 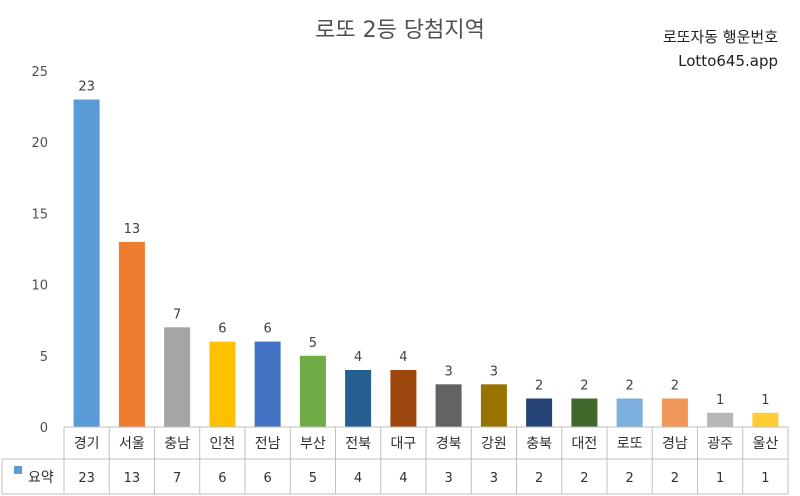 I want to click on bar-인천, so click(x=222, y=384).